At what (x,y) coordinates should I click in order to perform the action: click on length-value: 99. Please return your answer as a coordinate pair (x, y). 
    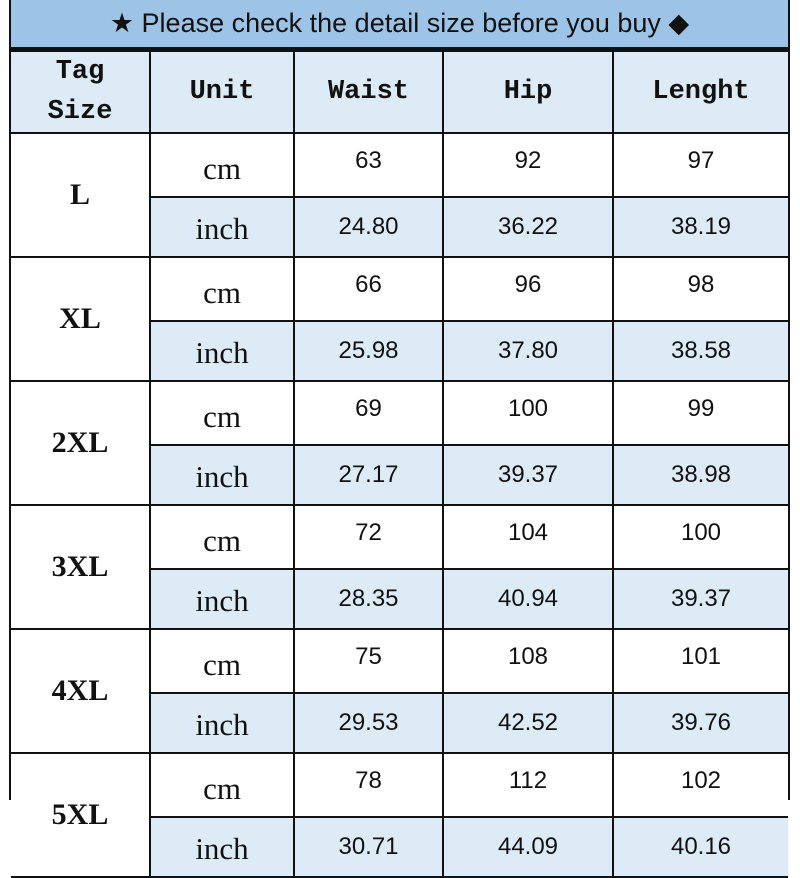
    Looking at the image, I should click on (700, 413).